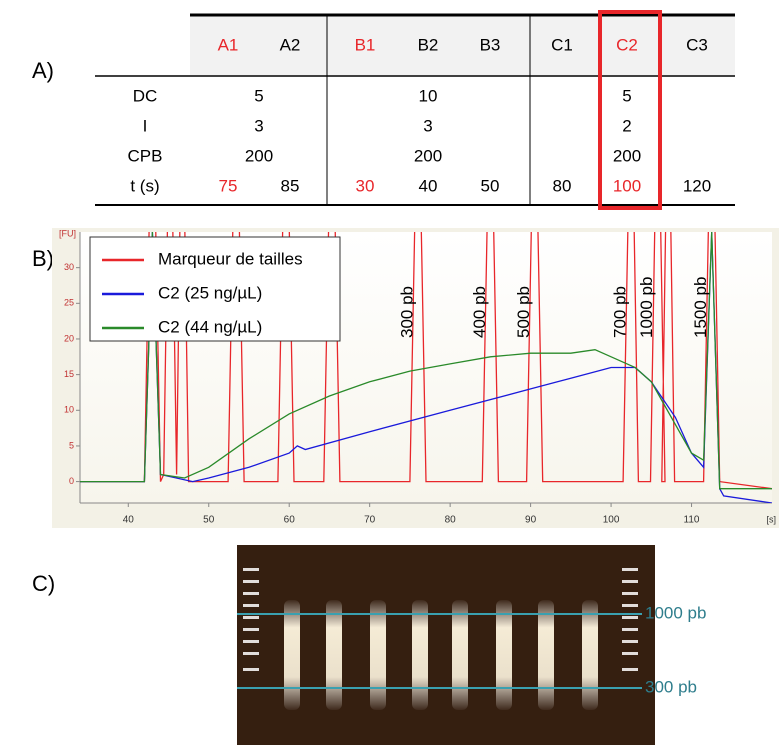  Describe the element at coordinates (490, 185) in the screenshot. I see `cell: 50` at that location.